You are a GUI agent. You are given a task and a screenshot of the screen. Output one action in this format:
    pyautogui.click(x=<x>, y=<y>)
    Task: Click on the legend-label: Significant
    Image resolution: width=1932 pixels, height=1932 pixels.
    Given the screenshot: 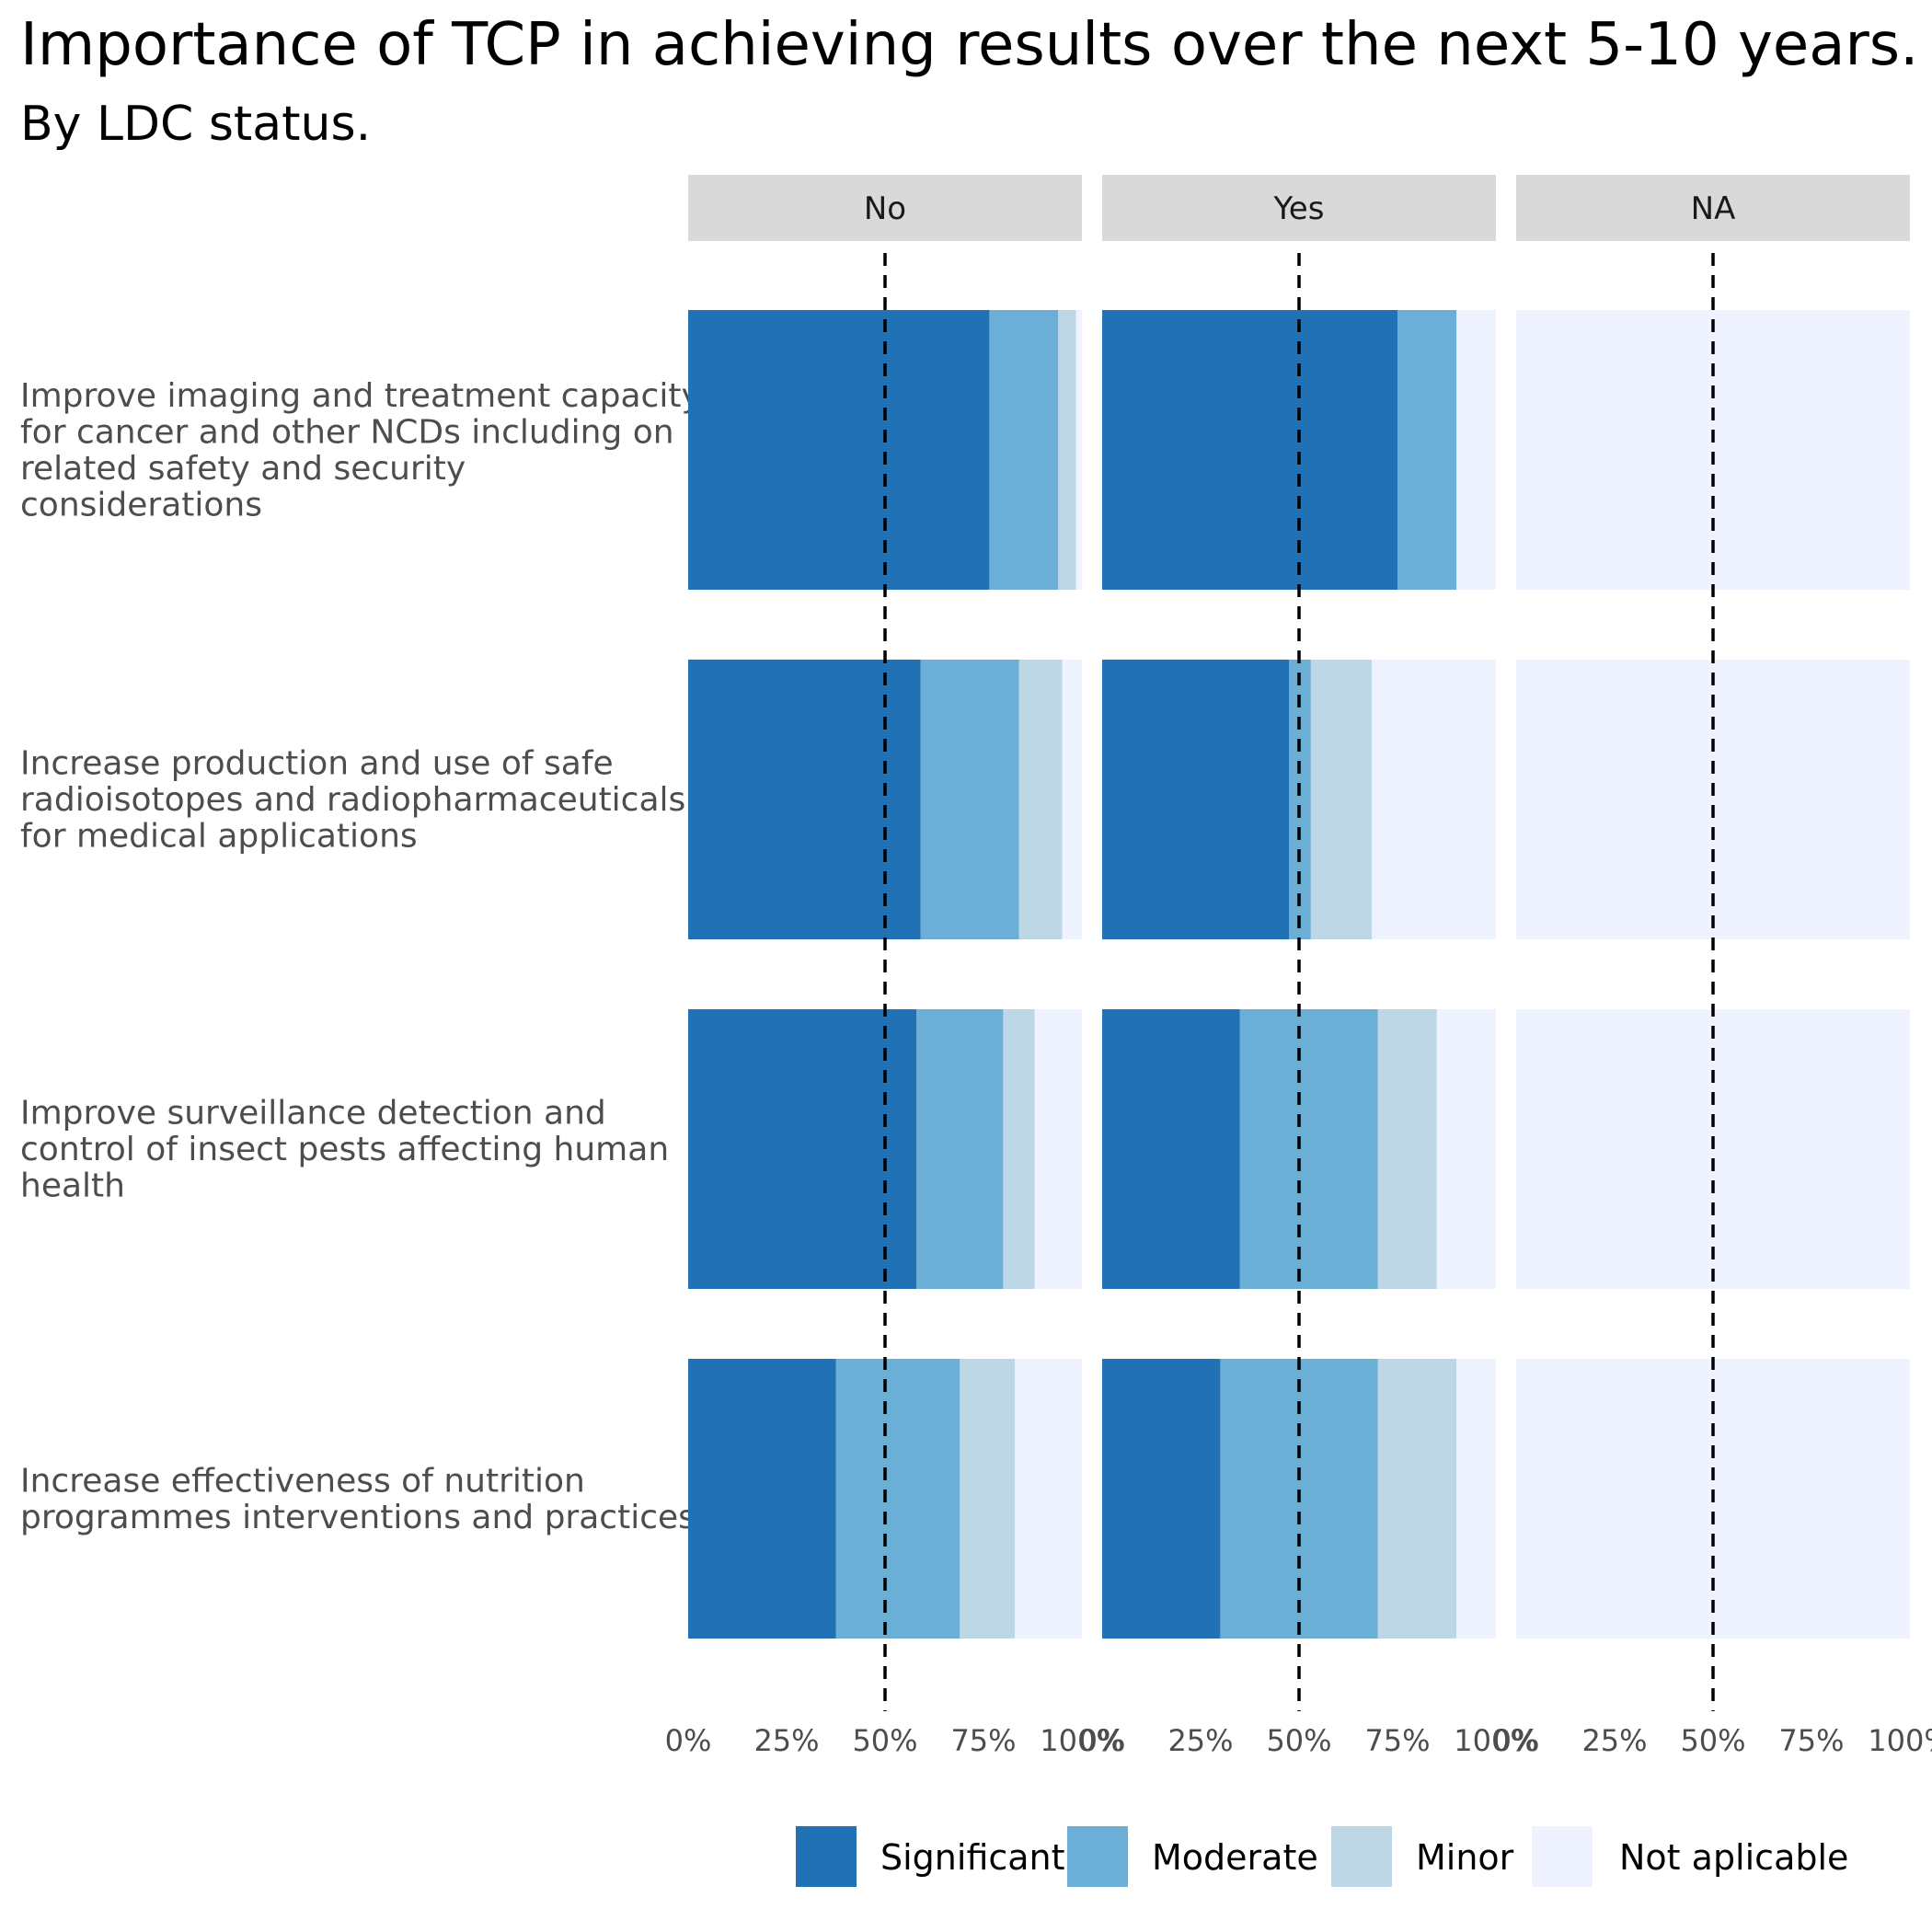 What is the action you would take?
    pyautogui.click(x=972, y=1857)
    